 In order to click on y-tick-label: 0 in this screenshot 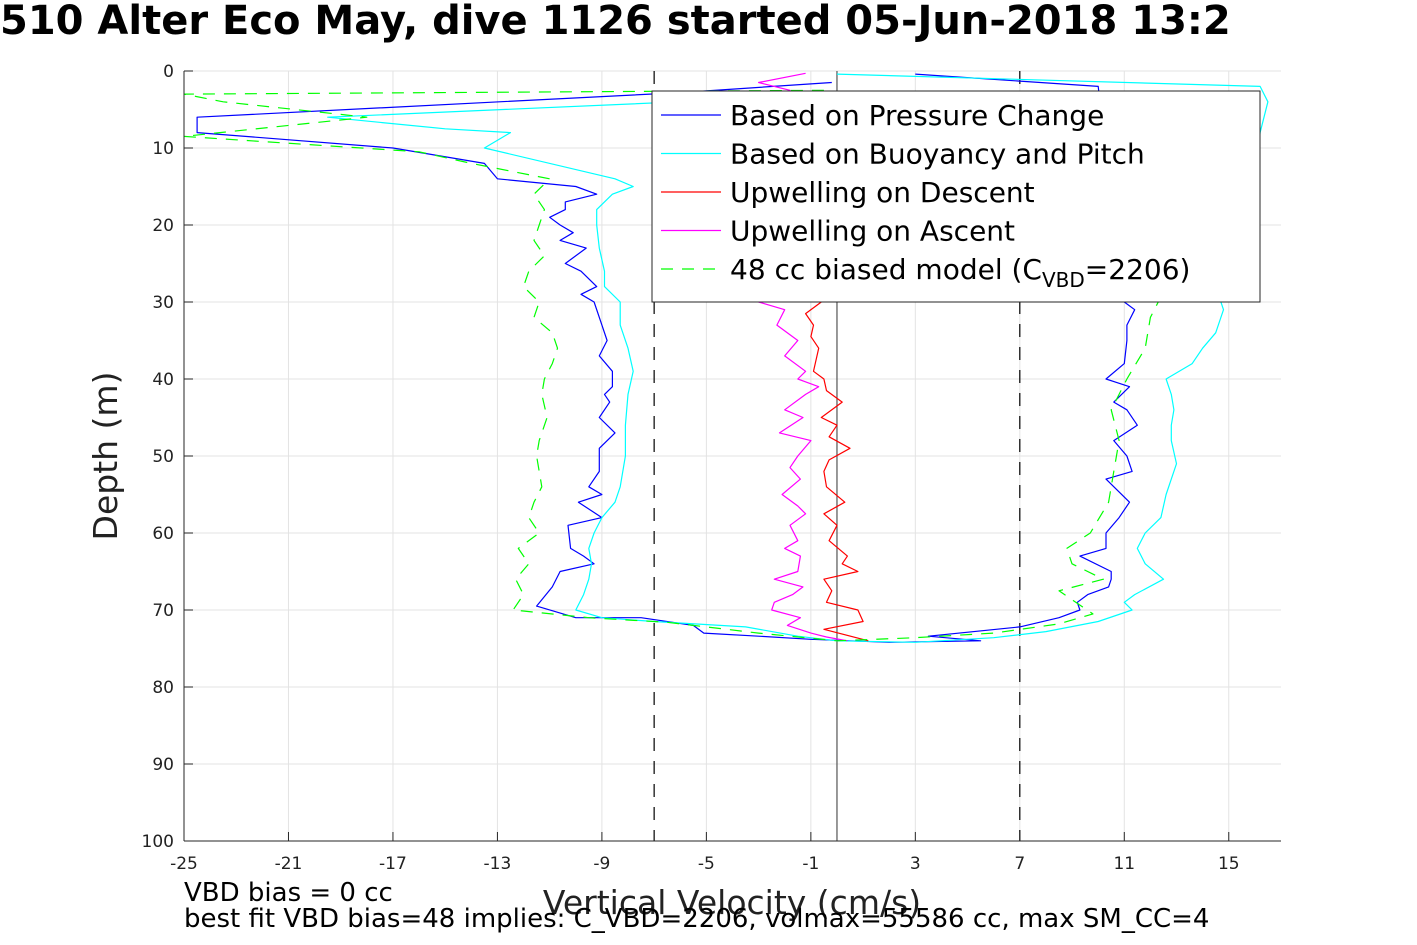, I will do `click(168, 72)`.